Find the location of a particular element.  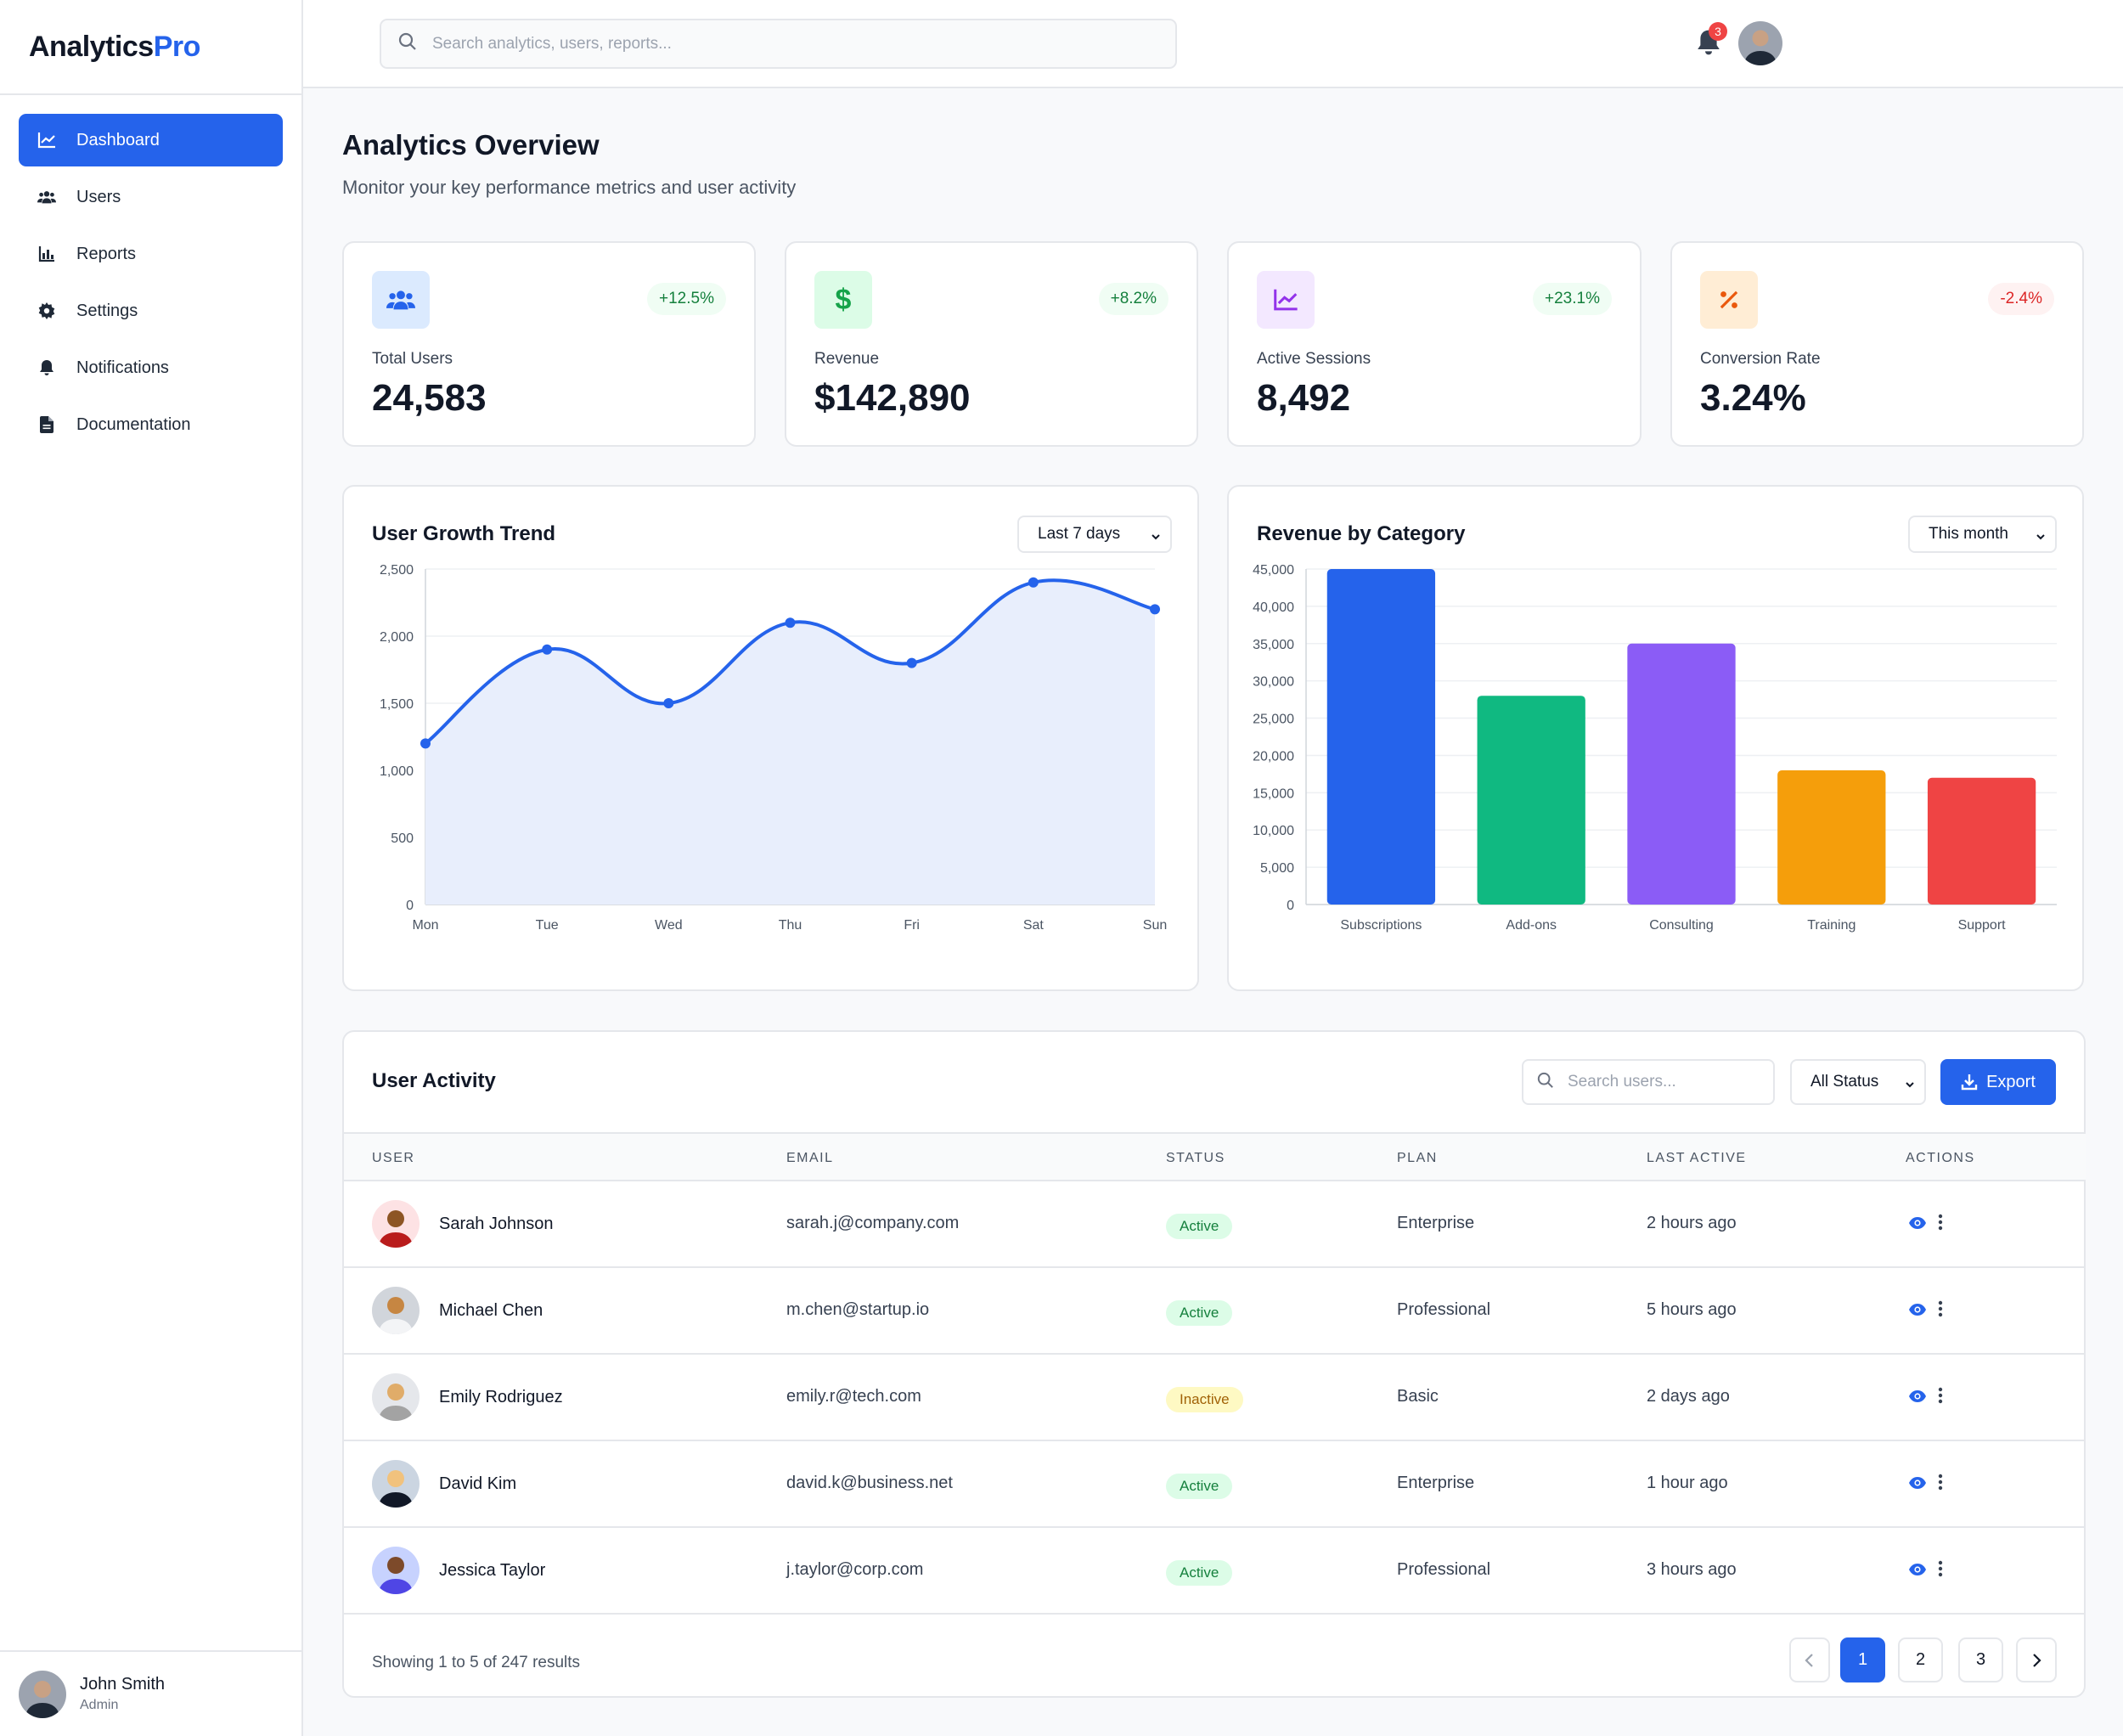

sidebar-item-notifications: Notifications is located at coordinates (151, 367).